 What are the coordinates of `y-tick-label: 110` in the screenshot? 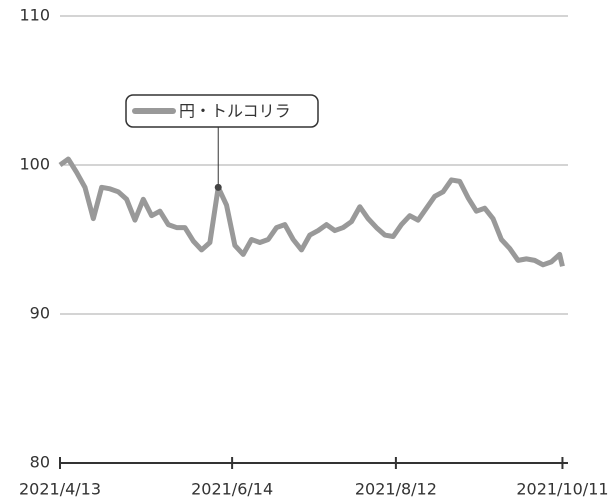 It's located at (34, 15).